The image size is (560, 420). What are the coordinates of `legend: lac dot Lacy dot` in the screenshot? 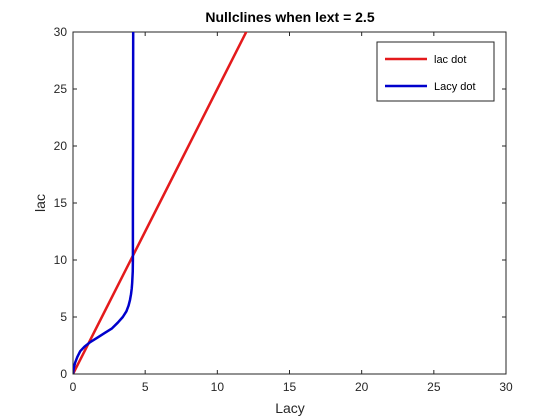 It's located at (435, 71).